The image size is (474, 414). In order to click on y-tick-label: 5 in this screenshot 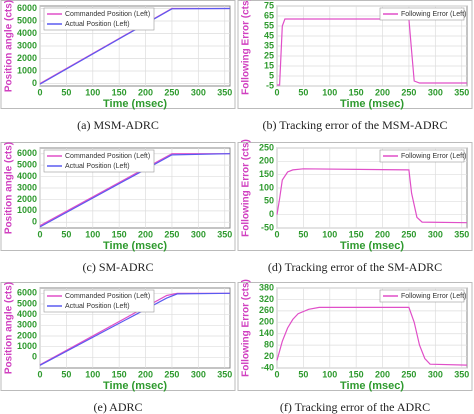, I will do `click(271, 75)`.